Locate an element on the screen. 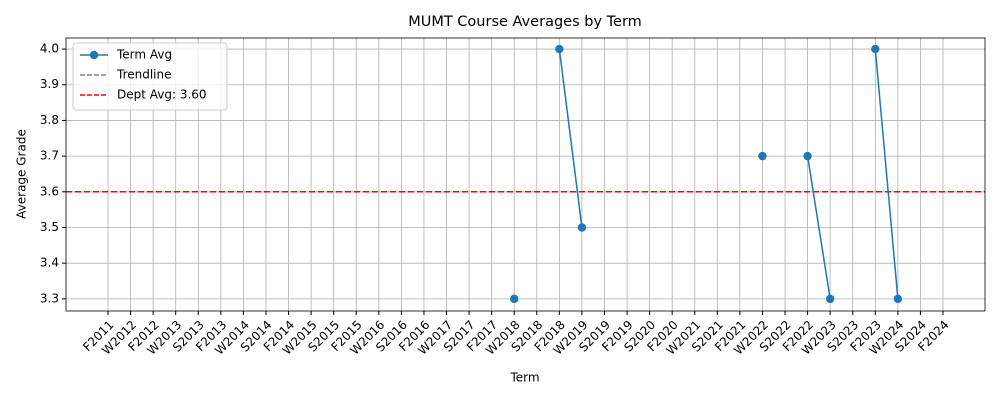 Image resolution: width=1000 pixels, height=400 pixels. y-tick-label: 3.5 is located at coordinates (49, 227).